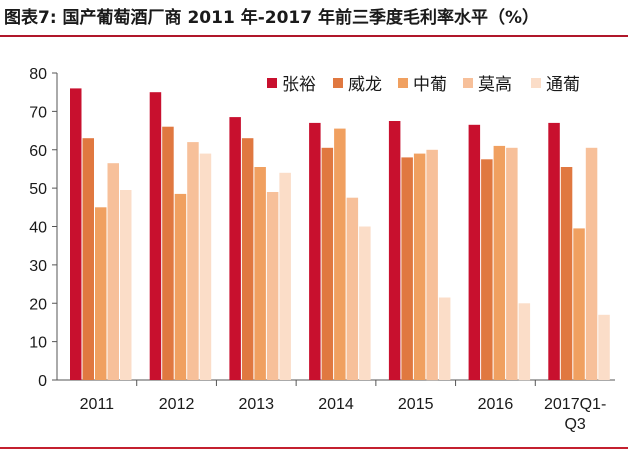 Image resolution: width=628 pixels, height=459 pixels. I want to click on legend-label: 莫高, so click(495, 85).